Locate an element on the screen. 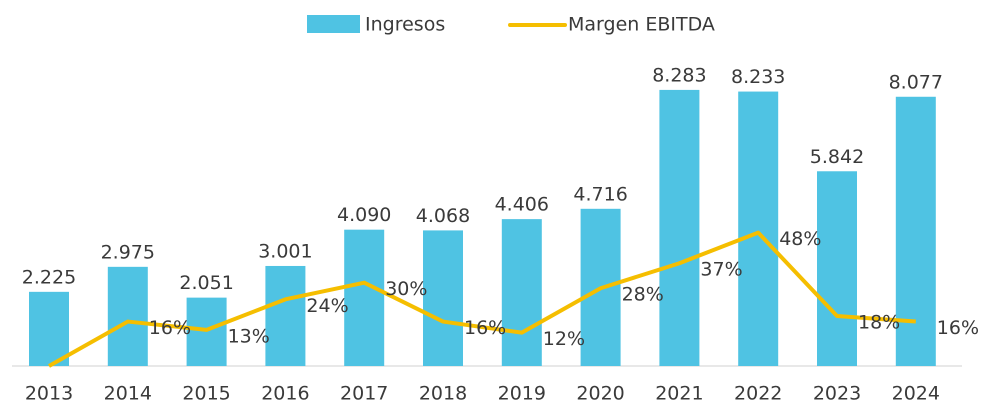  line-label: 48% is located at coordinates (800, 239).